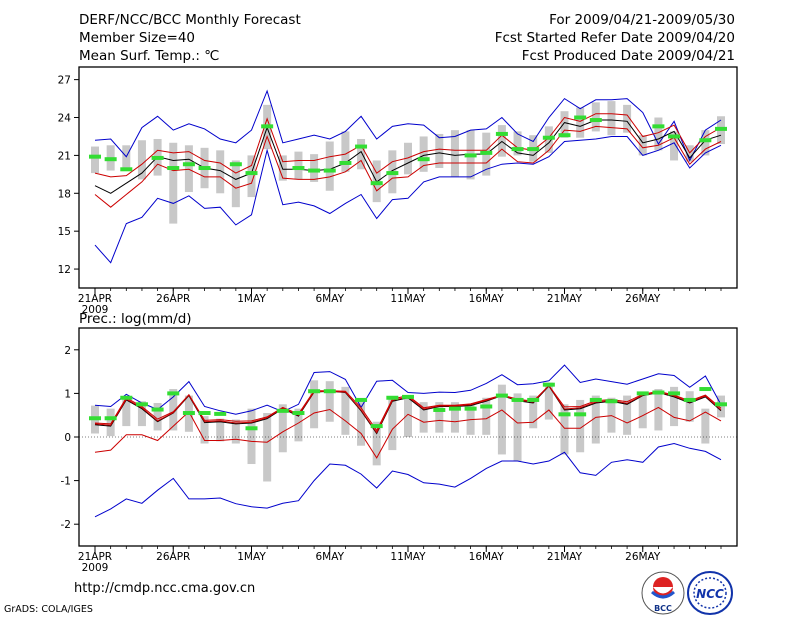 This screenshot has width=800, height=618. What do you see at coordinates (643, 557) in the screenshot?
I see `prec-x-tick-label: 26MAY` at bounding box center [643, 557].